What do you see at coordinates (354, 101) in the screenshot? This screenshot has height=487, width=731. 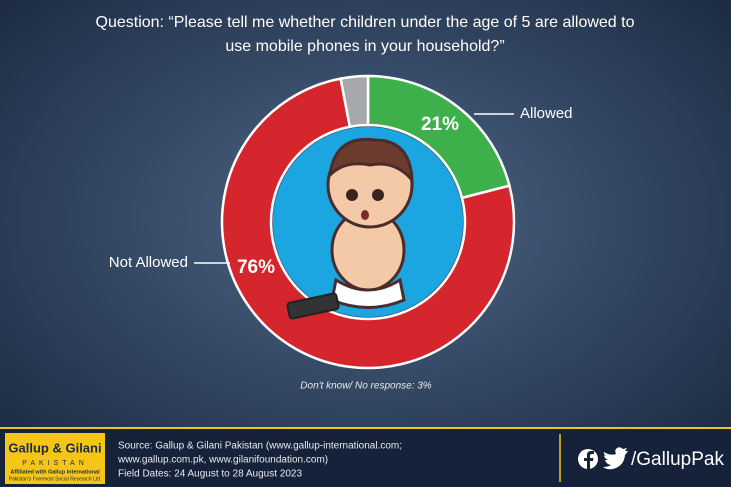 I see `donut-segment` at bounding box center [354, 101].